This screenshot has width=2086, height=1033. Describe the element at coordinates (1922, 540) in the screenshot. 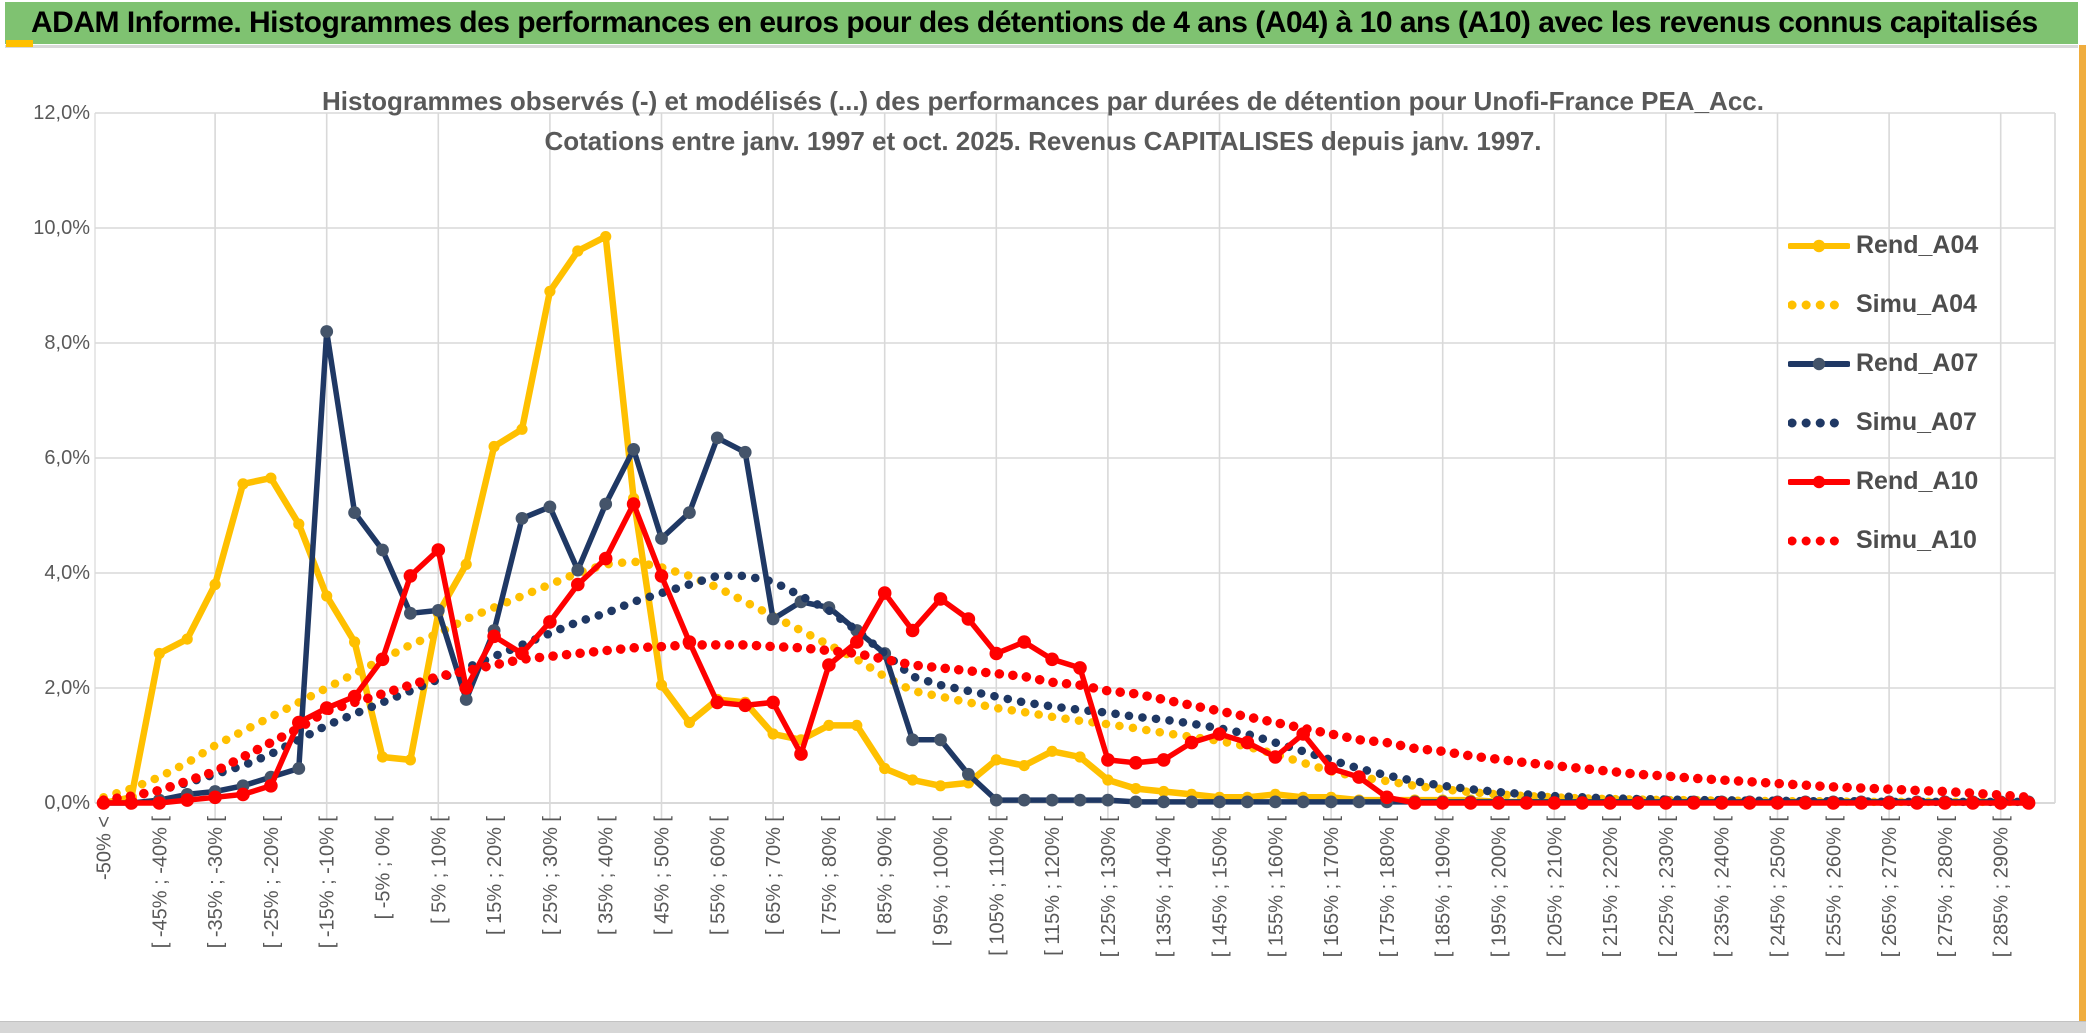

I see `legend-item-simu-a10: Simu_A10` at that location.